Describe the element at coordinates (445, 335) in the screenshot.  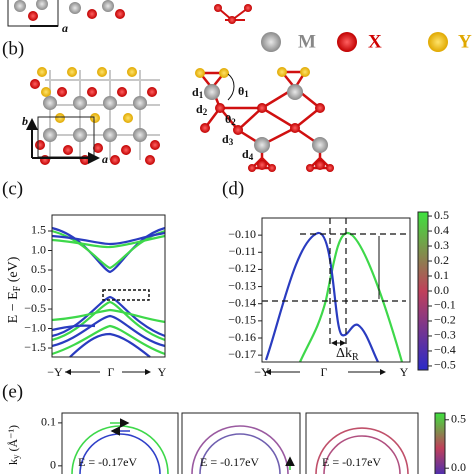
I see `y-tick-label: −0.3` at that location.